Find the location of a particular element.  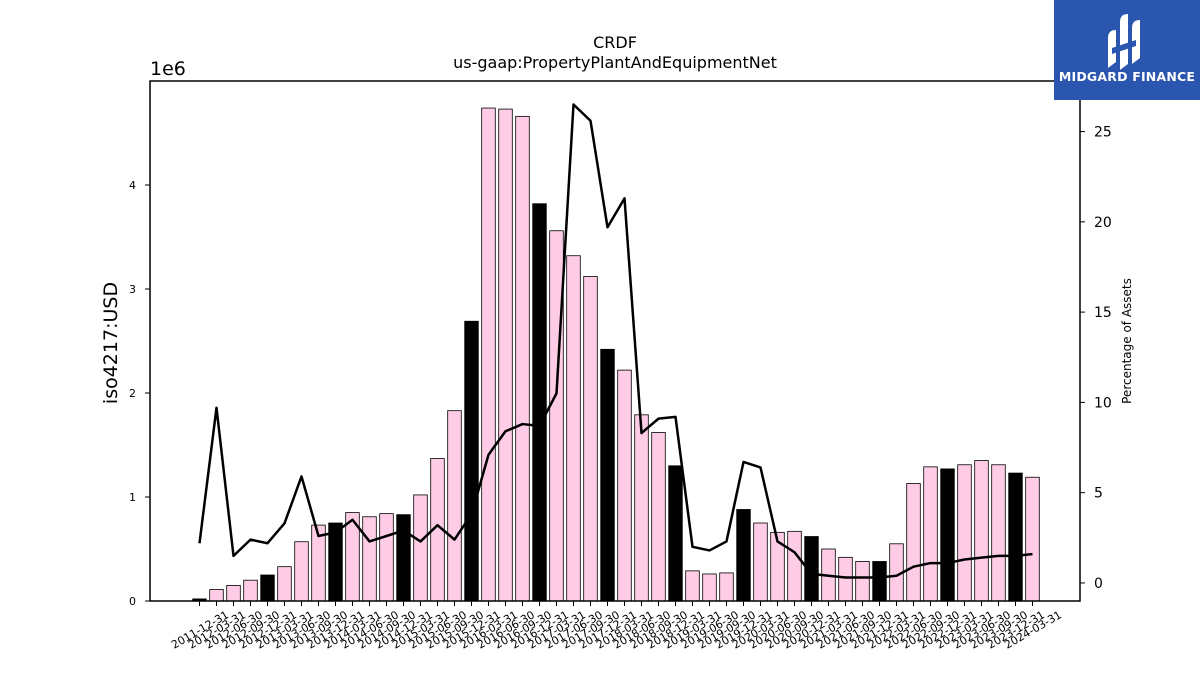

y-tick-label: 4 is located at coordinates (132, 185).